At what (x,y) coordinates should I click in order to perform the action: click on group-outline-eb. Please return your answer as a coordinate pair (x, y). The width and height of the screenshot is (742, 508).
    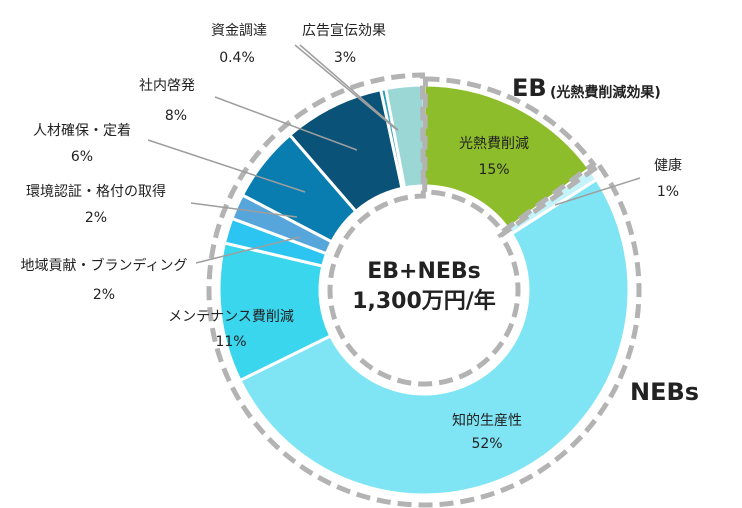
    Looking at the image, I should click on (509, 156).